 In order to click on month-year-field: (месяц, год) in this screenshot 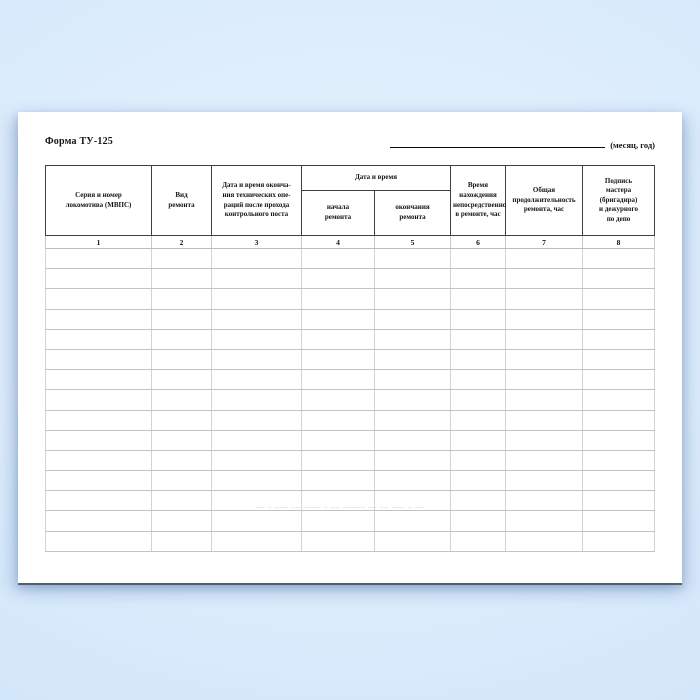, I will do `click(522, 142)`.